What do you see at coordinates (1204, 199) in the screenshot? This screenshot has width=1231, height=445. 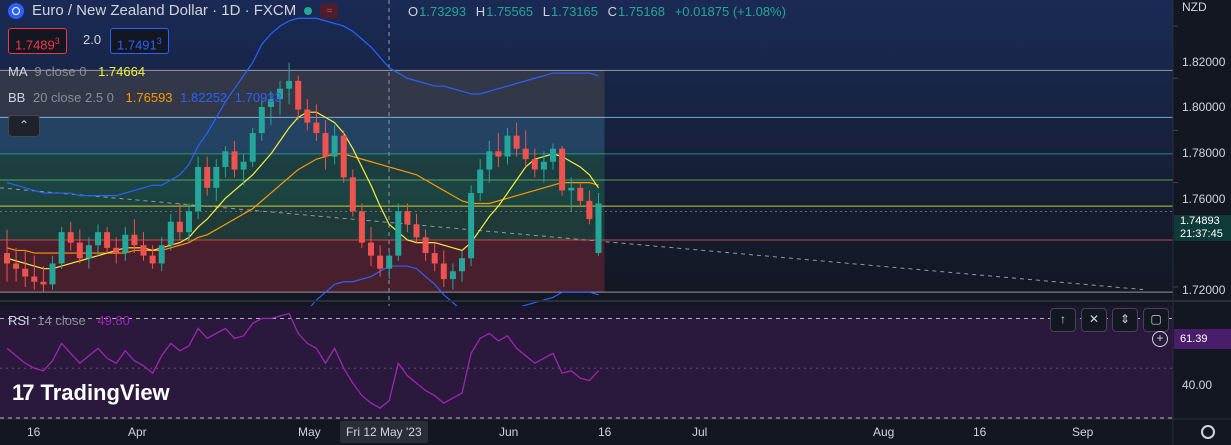 I see `price-tick: 1.76000` at bounding box center [1204, 199].